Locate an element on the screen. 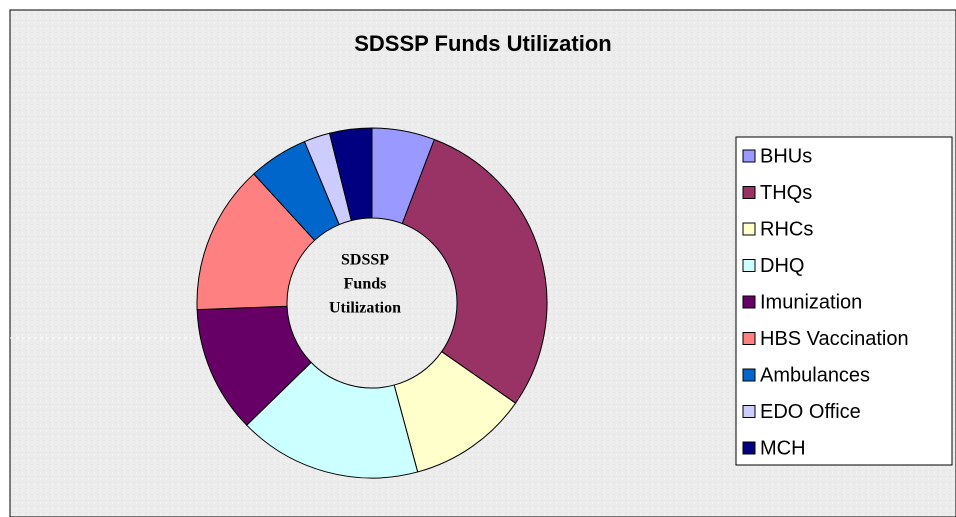 Image resolution: width=956 pixels, height=517 pixels. legend-label: BHUs is located at coordinates (786, 156).